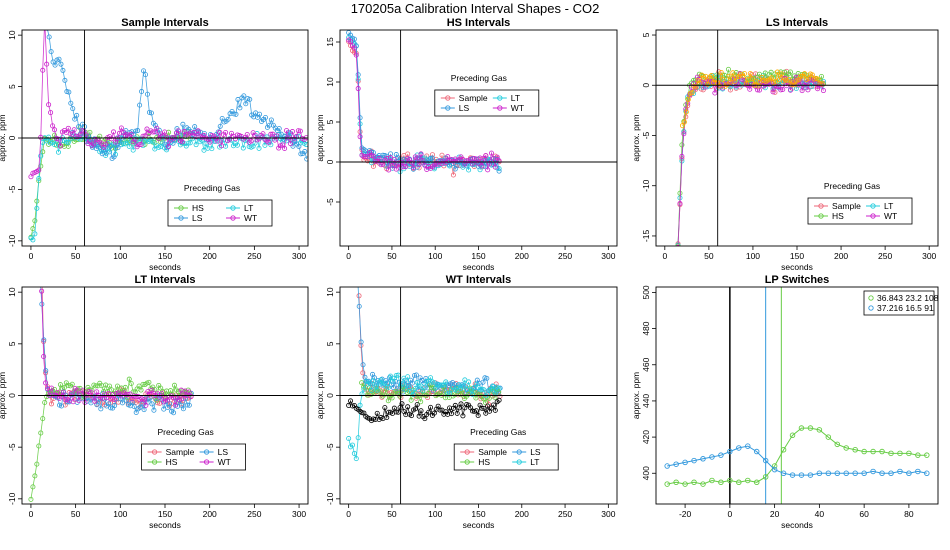 The image size is (950, 550). What do you see at coordinates (484, 462) in the screenshot?
I see `legend-label: HS` at bounding box center [484, 462].